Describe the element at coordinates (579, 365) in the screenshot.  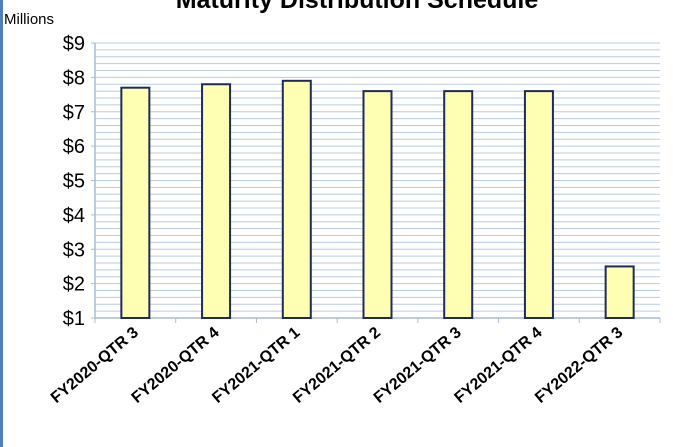
I see `x-tick-label: FY2022-QTR 3` at that location.